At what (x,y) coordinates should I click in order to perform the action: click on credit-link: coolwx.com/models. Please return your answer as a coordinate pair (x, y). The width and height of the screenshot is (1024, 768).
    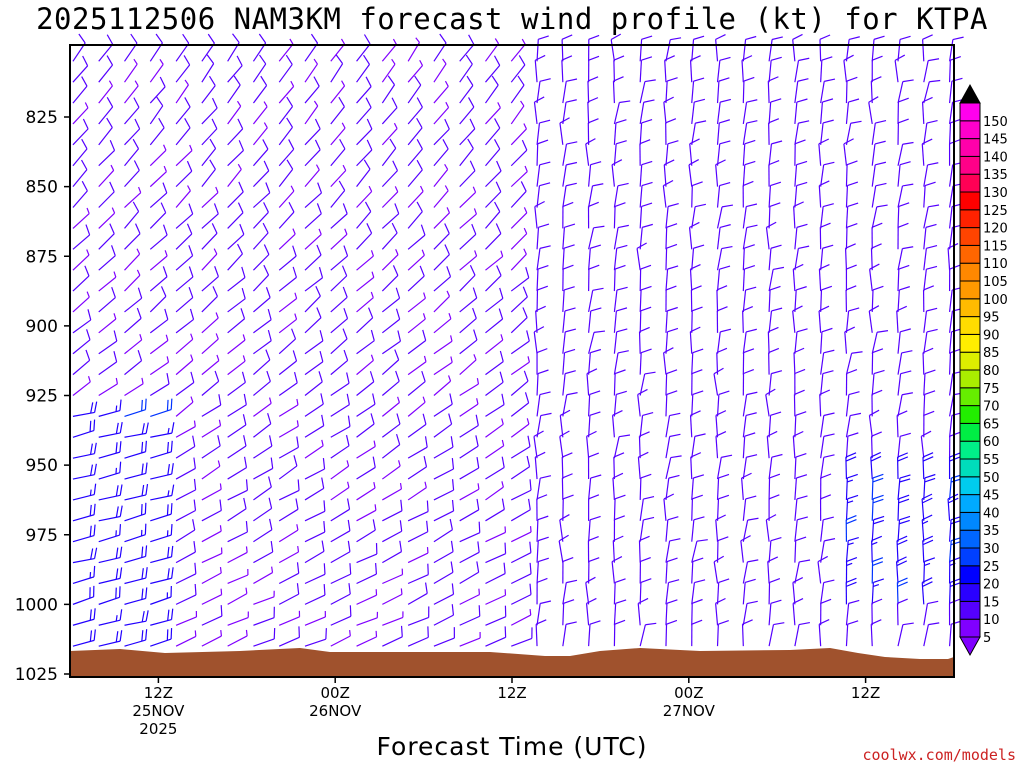
    Looking at the image, I should click on (939, 755).